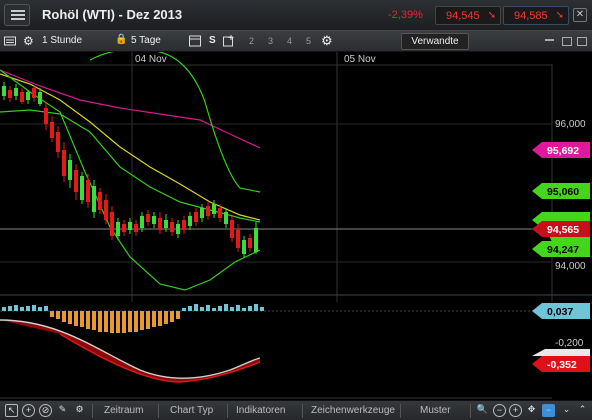 The image size is (592, 420). What do you see at coordinates (435, 410) in the screenshot?
I see `patterns-button: Muster` at bounding box center [435, 410].